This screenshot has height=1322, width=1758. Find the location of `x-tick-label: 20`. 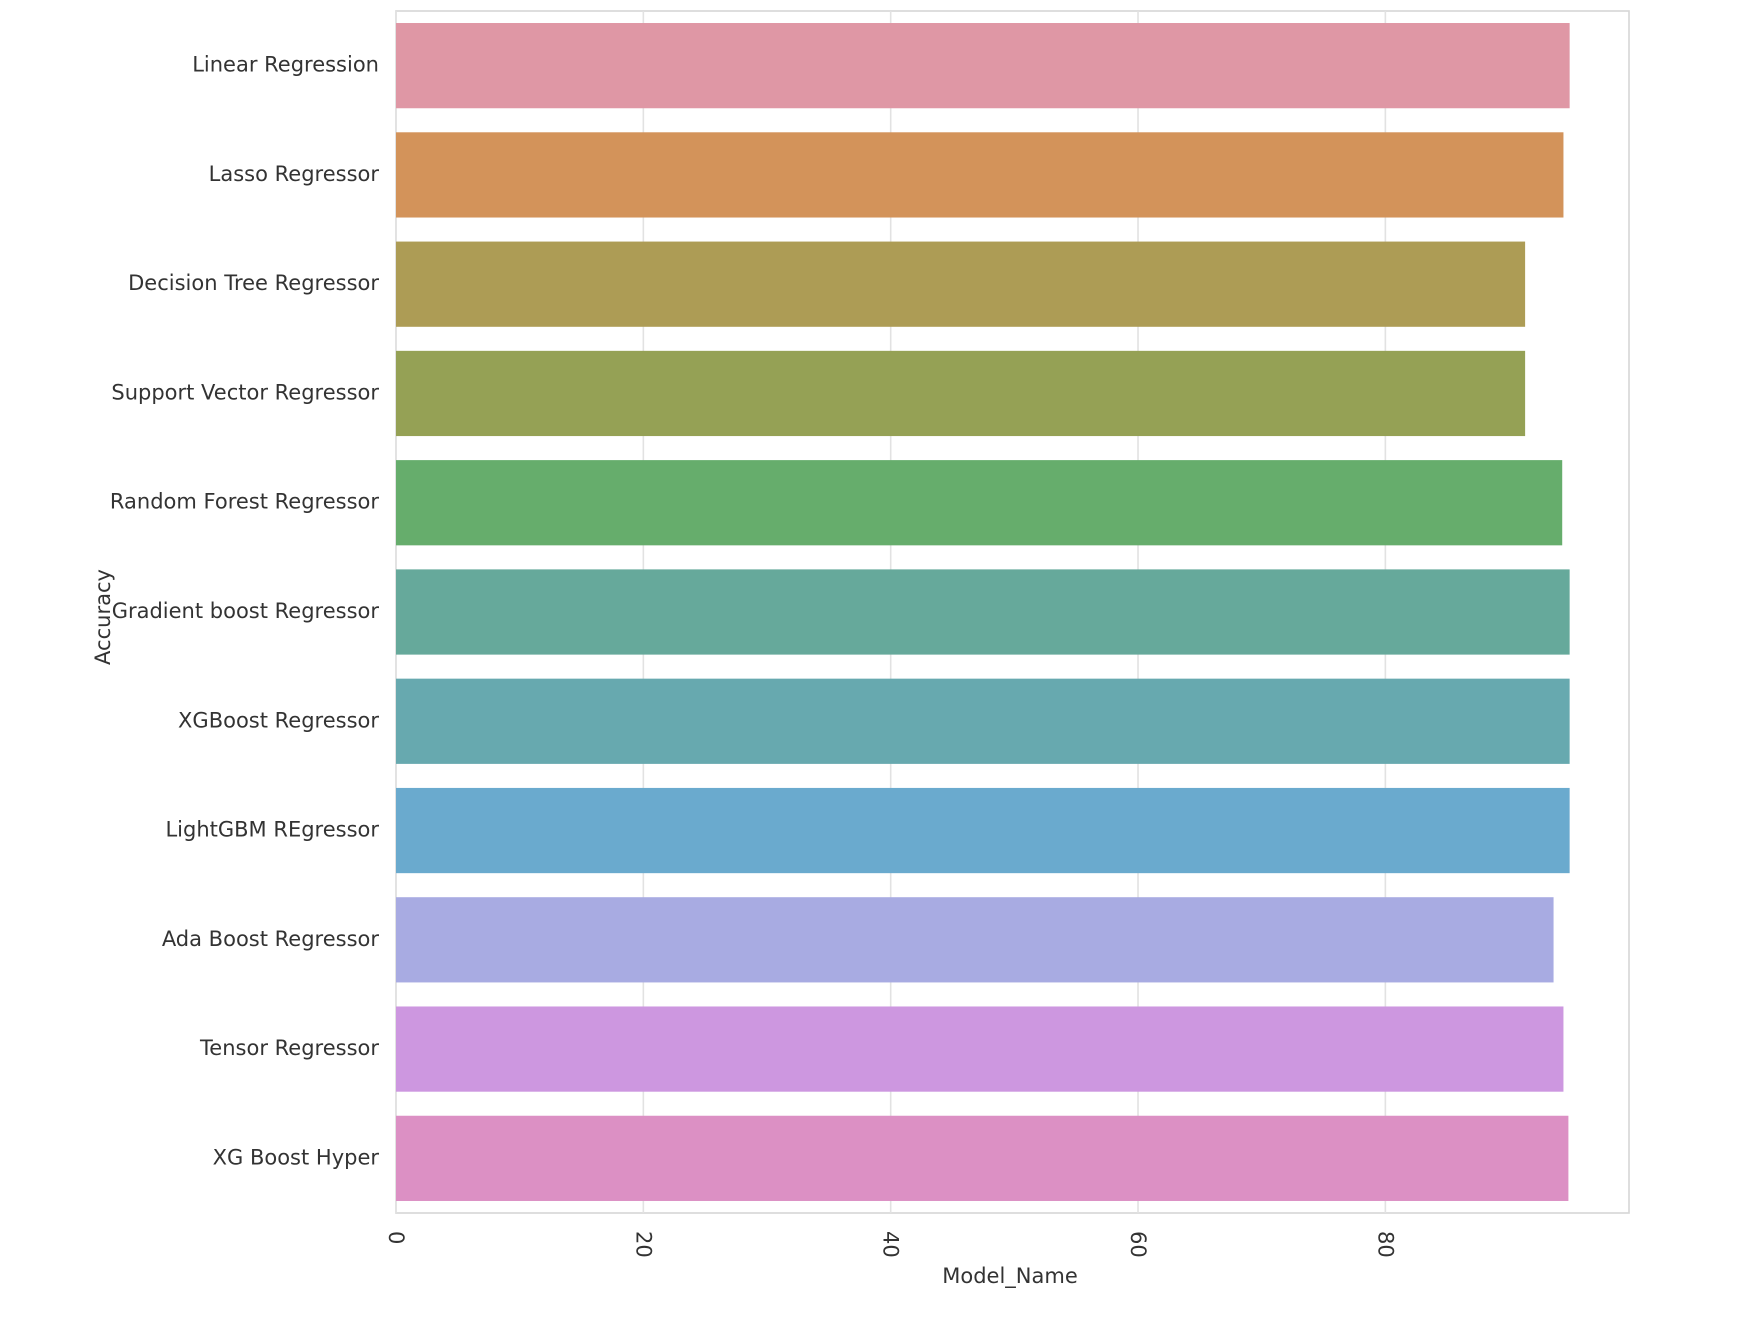

x-tick-label: 20 is located at coordinates (643, 1244).